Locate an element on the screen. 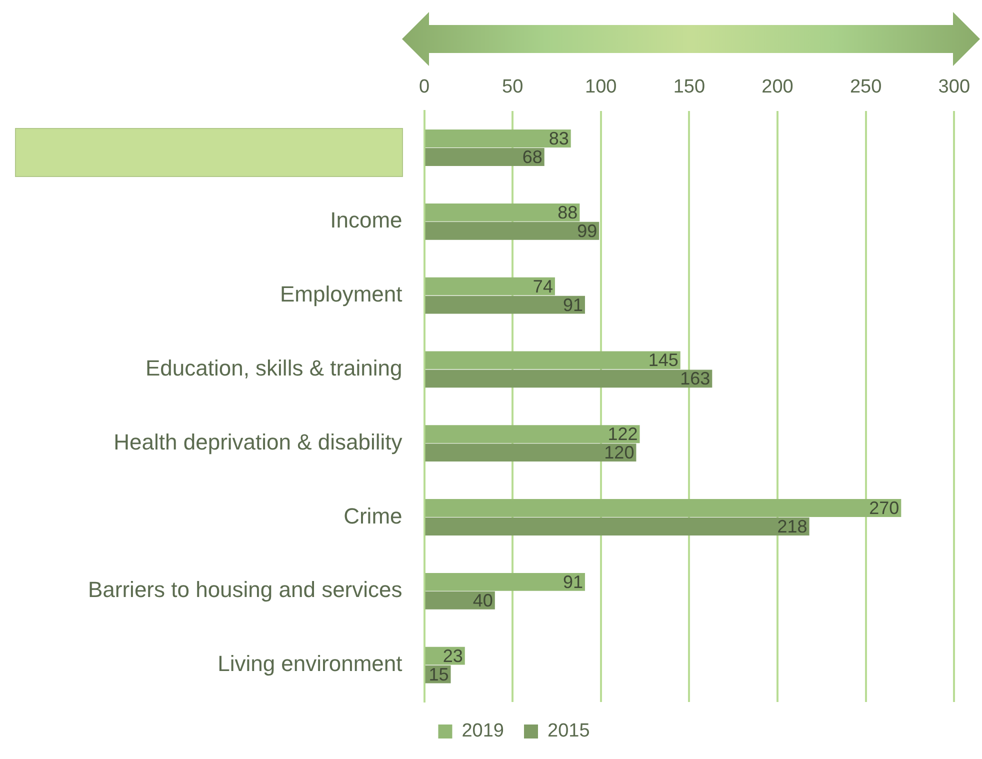 The width and height of the screenshot is (982, 759). x-tick-label: 200 is located at coordinates (778, 87).